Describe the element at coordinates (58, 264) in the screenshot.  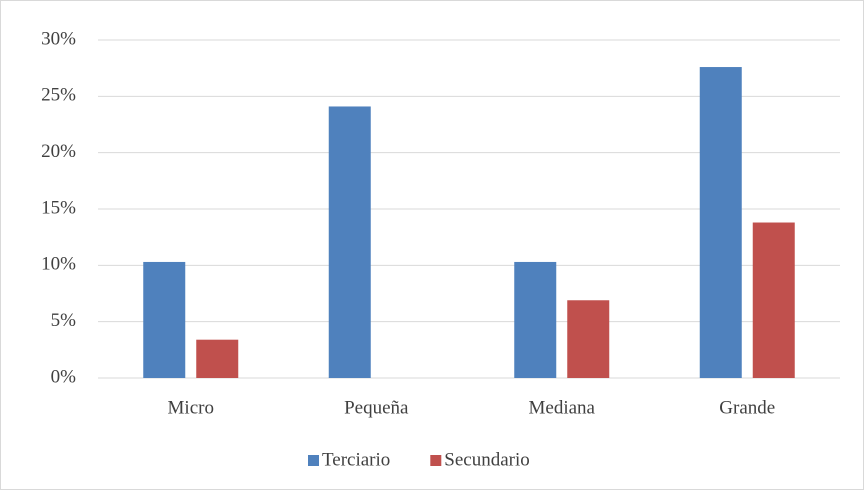
I see `y-tick-label: 10%` at that location.